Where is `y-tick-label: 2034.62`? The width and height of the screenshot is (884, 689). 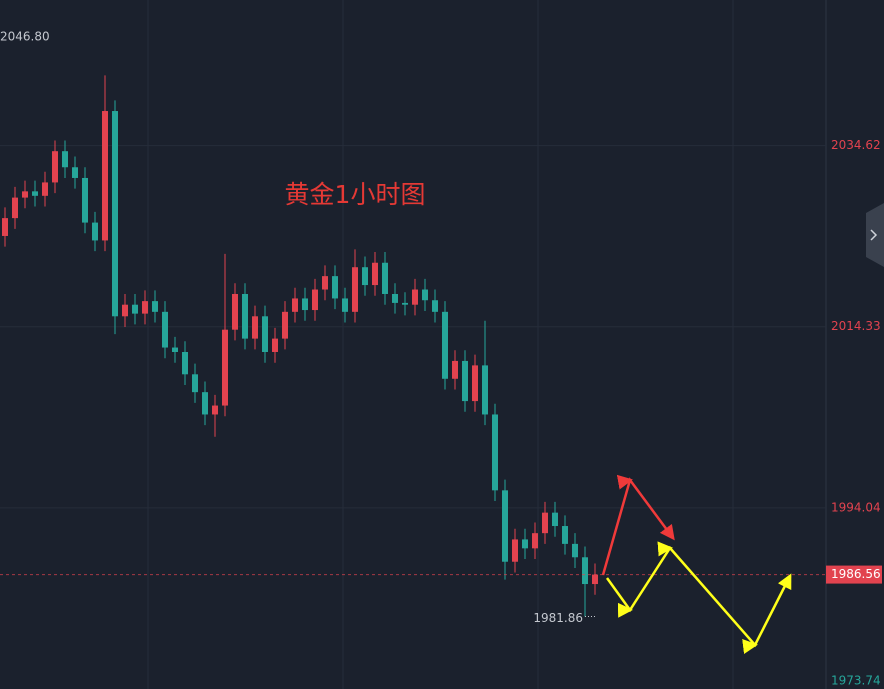
y-tick-label: 2034.62 is located at coordinates (856, 145).